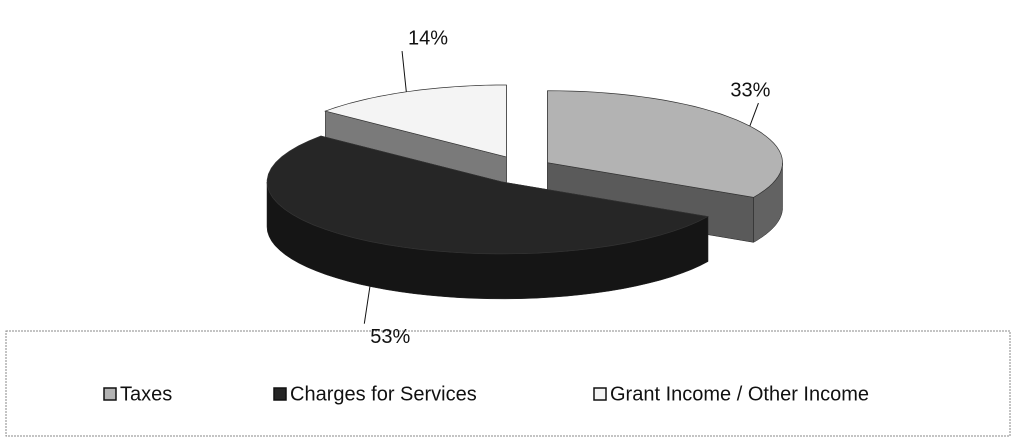 Image resolution: width=1016 pixels, height=447 pixels. What do you see at coordinates (739, 394) in the screenshot?
I see `legend-label: Grant Income / Other Income` at bounding box center [739, 394].